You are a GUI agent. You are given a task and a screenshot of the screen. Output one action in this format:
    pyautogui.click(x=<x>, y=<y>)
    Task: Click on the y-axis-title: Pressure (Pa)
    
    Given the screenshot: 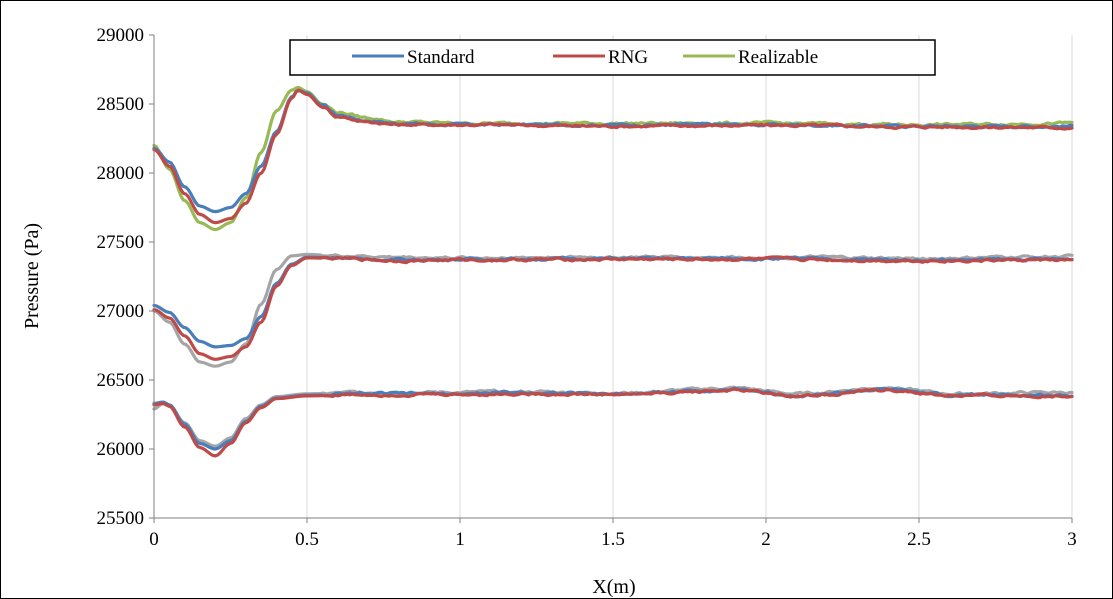 What is the action you would take?
    pyautogui.click(x=32, y=276)
    